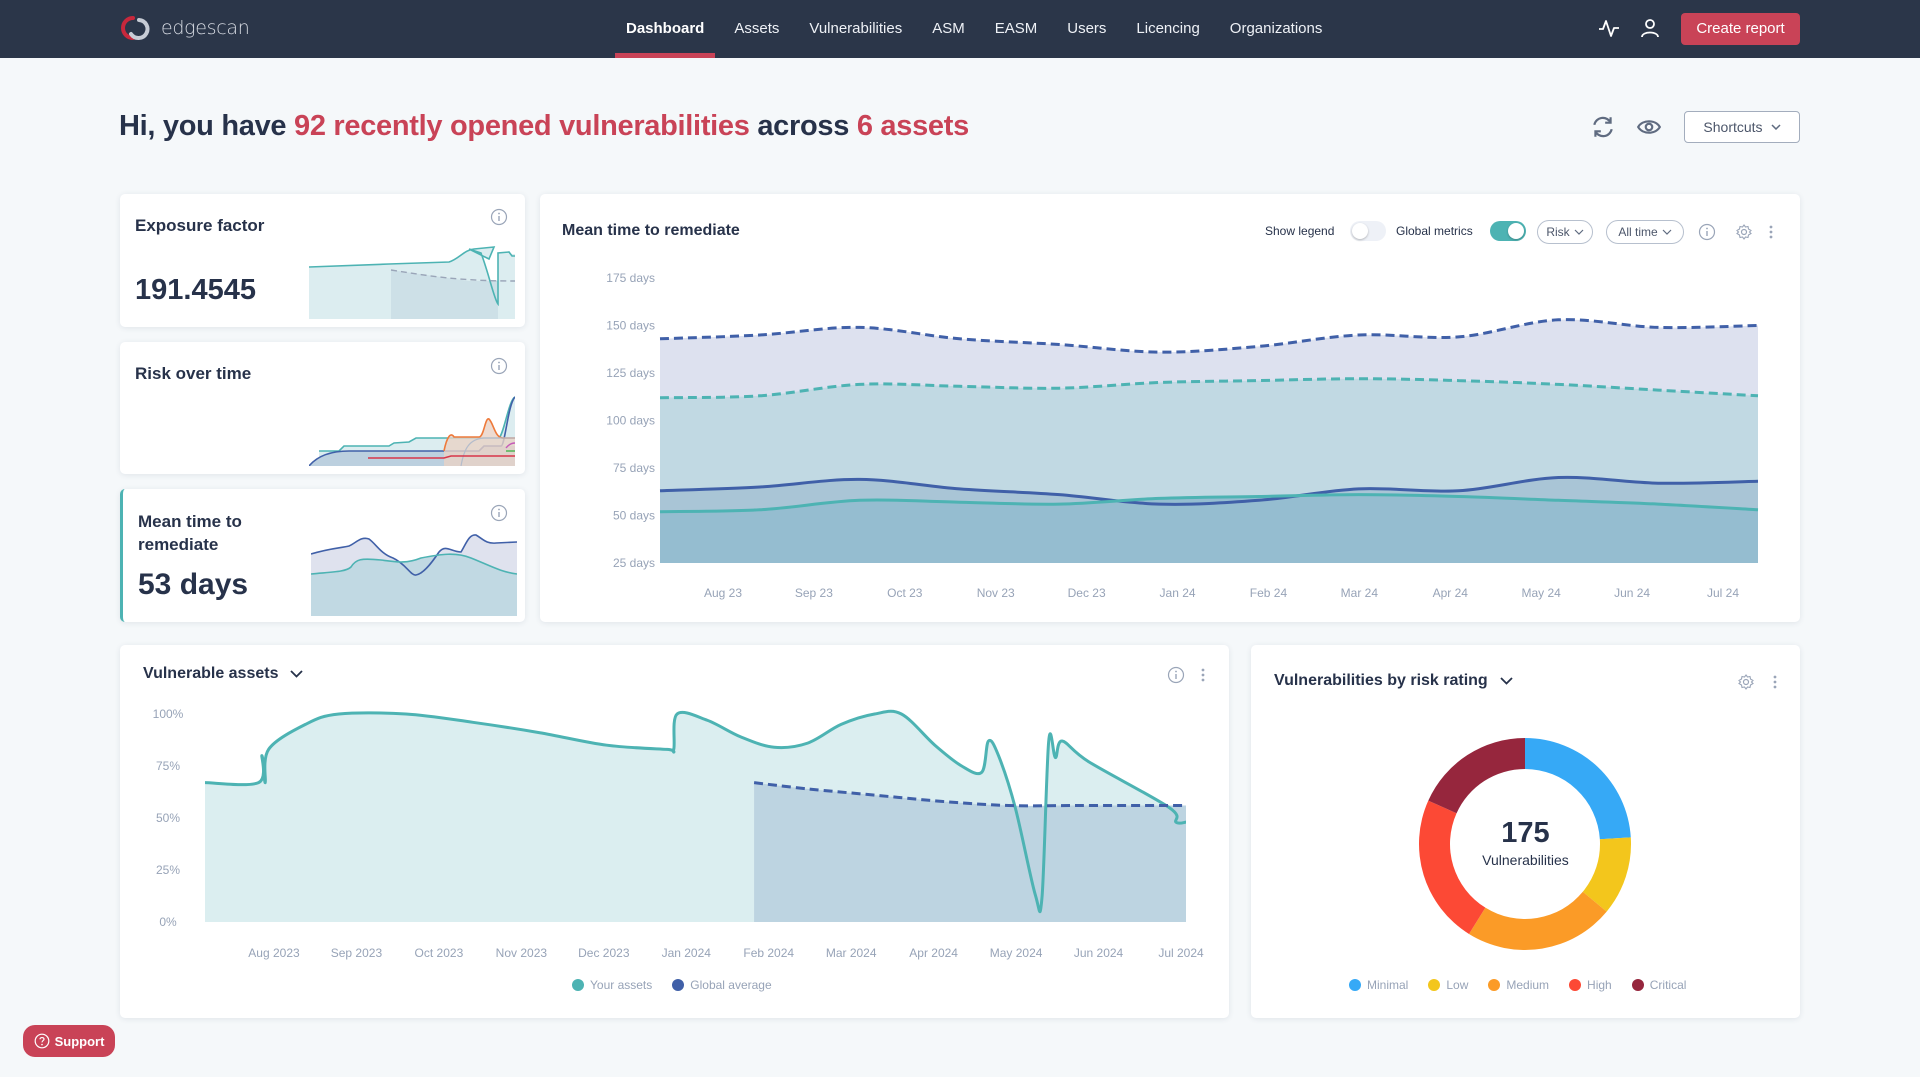 The image size is (1920, 1077). What do you see at coordinates (322, 555) in the screenshot?
I see `mean-time-to-remediate-card: Mean time to remediate 53 days` at bounding box center [322, 555].